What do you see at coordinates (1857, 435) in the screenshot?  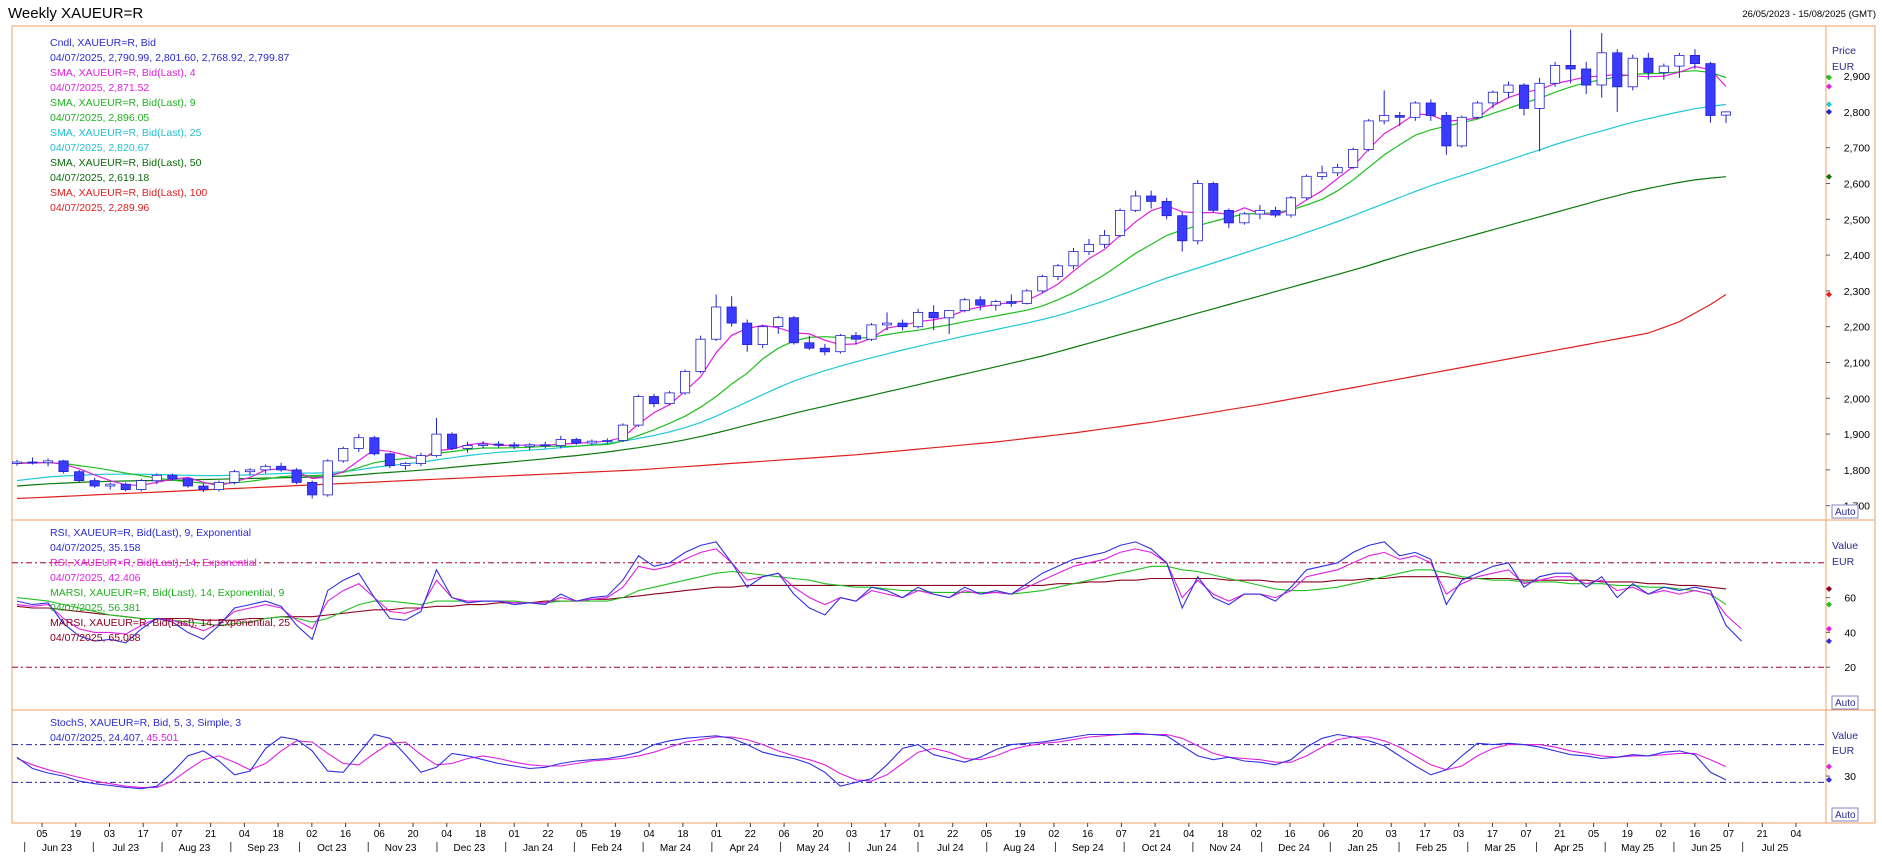 I see `price-tick-label: 1,900` at bounding box center [1857, 435].